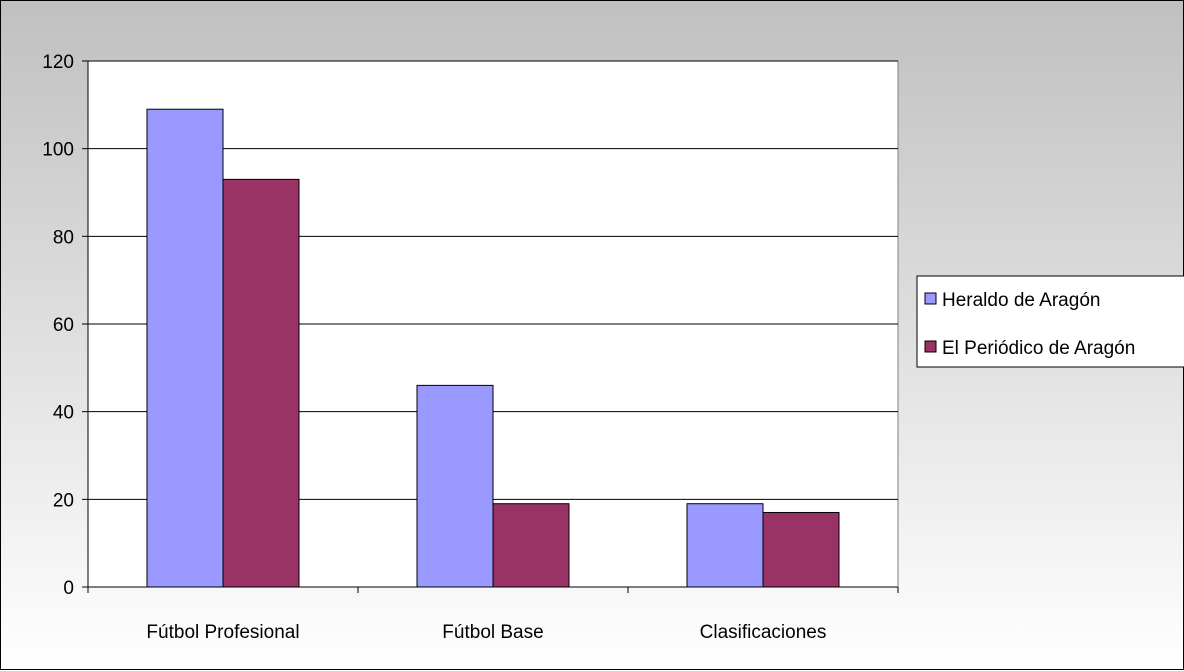 The height and width of the screenshot is (671, 1184). What do you see at coordinates (63, 500) in the screenshot?
I see `y-tick-label: 20` at bounding box center [63, 500].